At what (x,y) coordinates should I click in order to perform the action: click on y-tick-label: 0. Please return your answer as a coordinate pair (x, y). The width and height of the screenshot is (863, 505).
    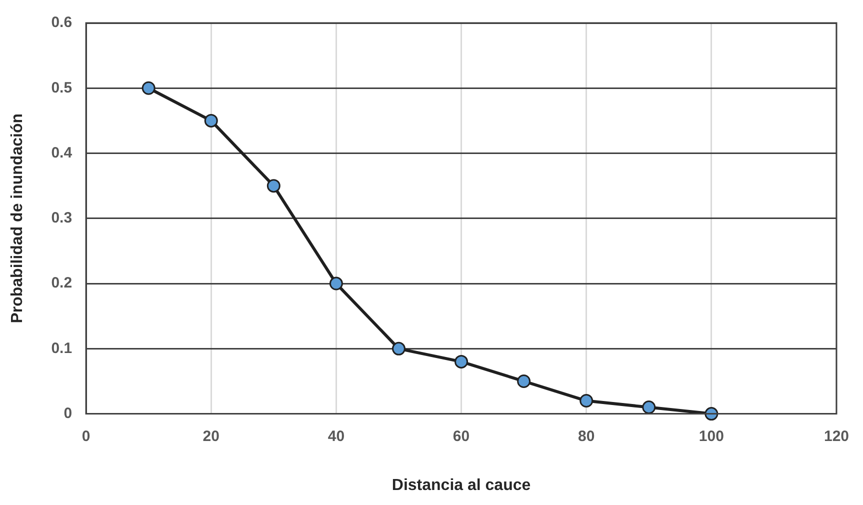
    Looking at the image, I should click on (68, 413).